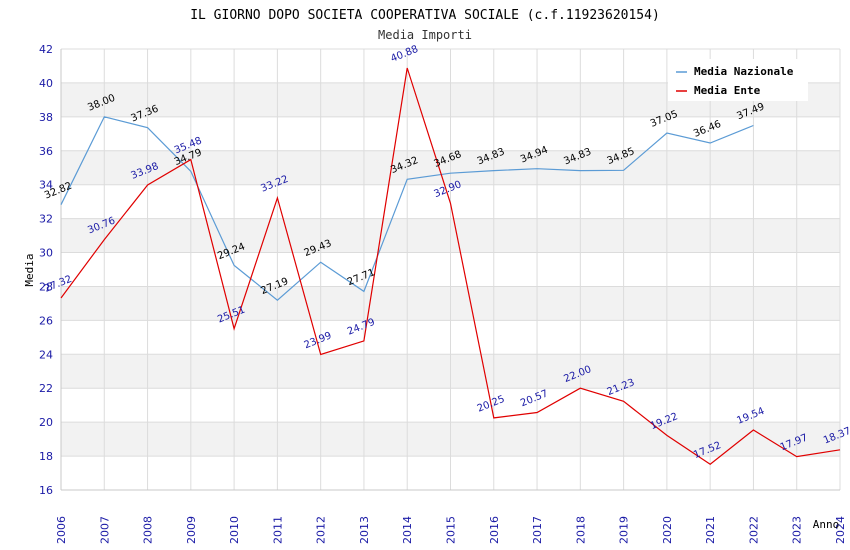  Describe the element at coordinates (191, 530) in the screenshot. I see `x-tick-label: 2009` at that location.